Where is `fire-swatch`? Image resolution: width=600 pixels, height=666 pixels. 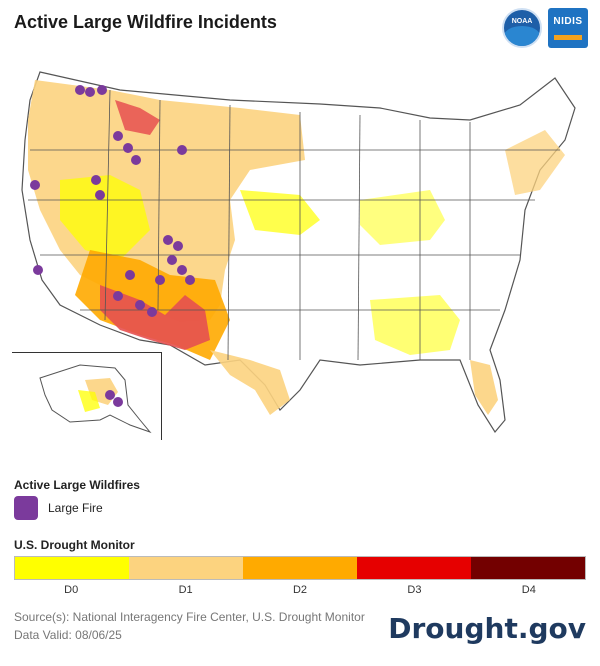 fire-swatch is located at coordinates (26, 508).